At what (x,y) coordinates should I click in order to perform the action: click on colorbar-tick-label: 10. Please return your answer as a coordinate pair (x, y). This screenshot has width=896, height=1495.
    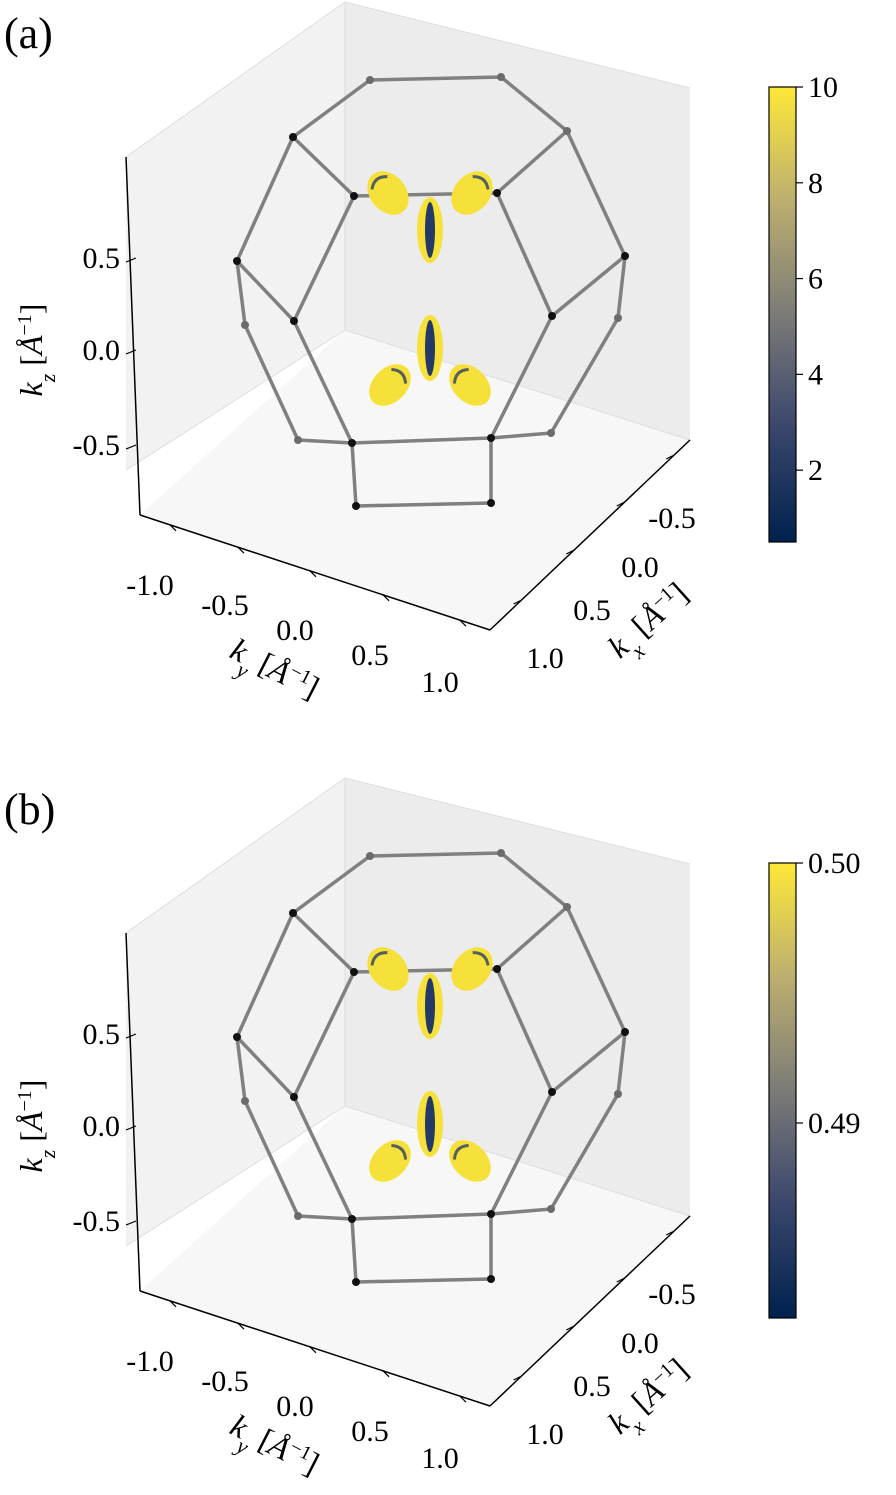
    Looking at the image, I should click on (823, 87).